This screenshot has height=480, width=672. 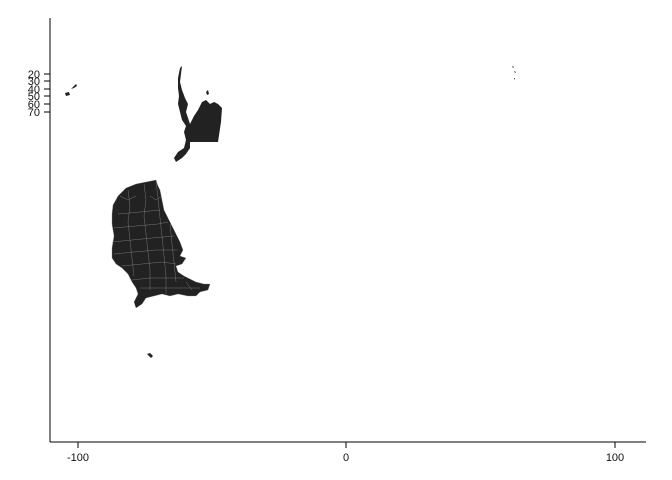 What do you see at coordinates (34, 90) in the screenshot?
I see `y-tick-label-40: 40` at bounding box center [34, 90].